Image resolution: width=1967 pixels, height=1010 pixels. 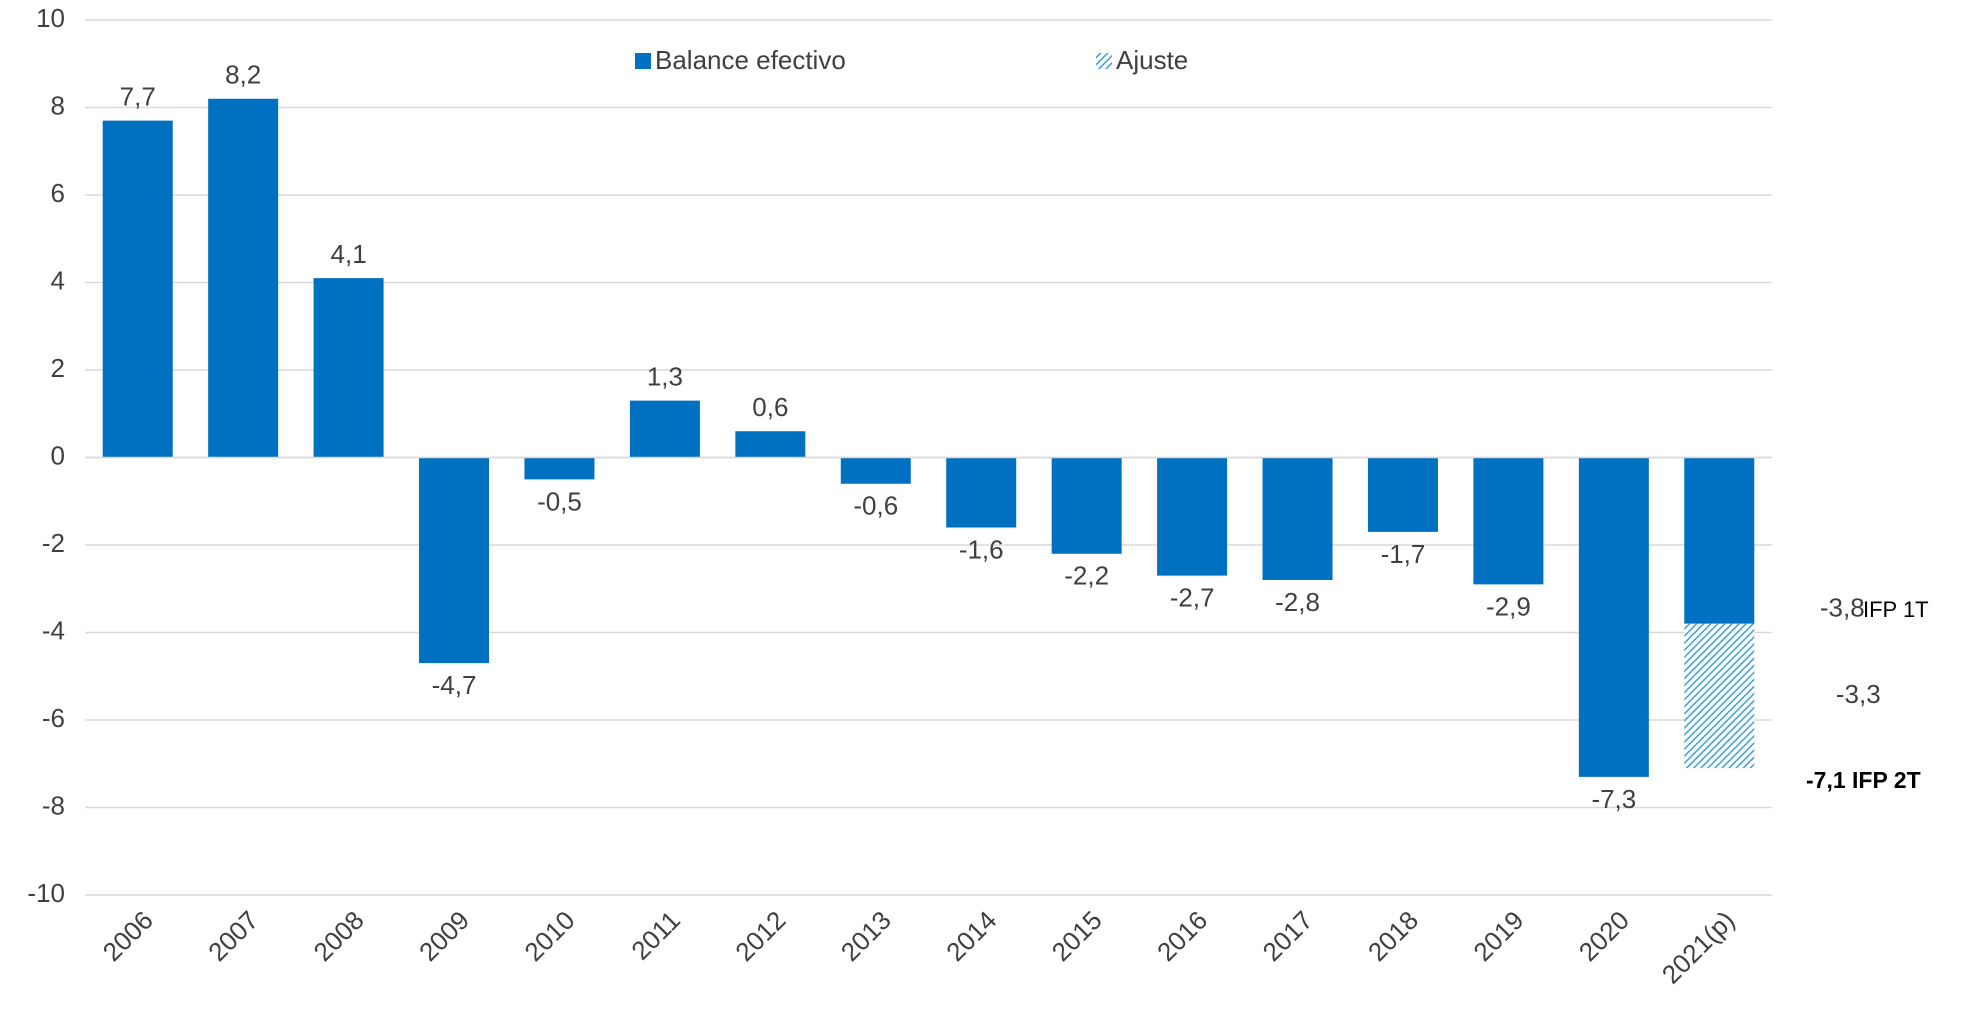 I want to click on x-tick-label: 2006, so click(x=128, y=936).